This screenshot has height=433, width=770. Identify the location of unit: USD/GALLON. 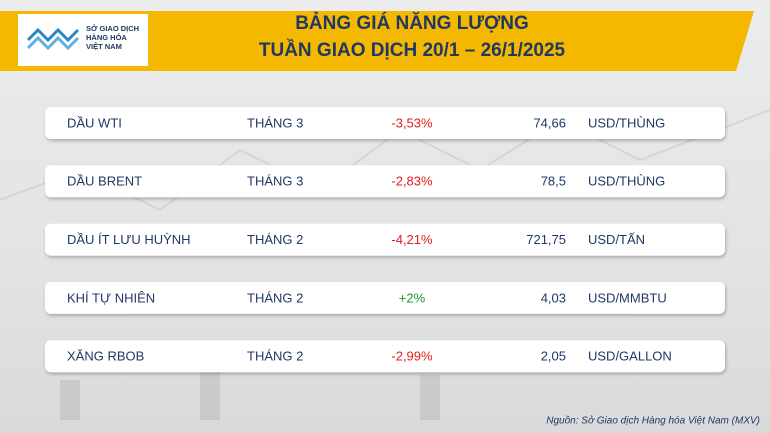
(630, 356).